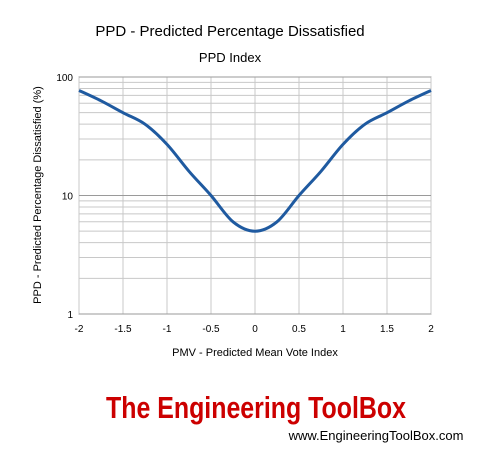 This screenshot has height=450, width=500. I want to click on brand-name: The Engineering ToolBox, so click(256, 407).